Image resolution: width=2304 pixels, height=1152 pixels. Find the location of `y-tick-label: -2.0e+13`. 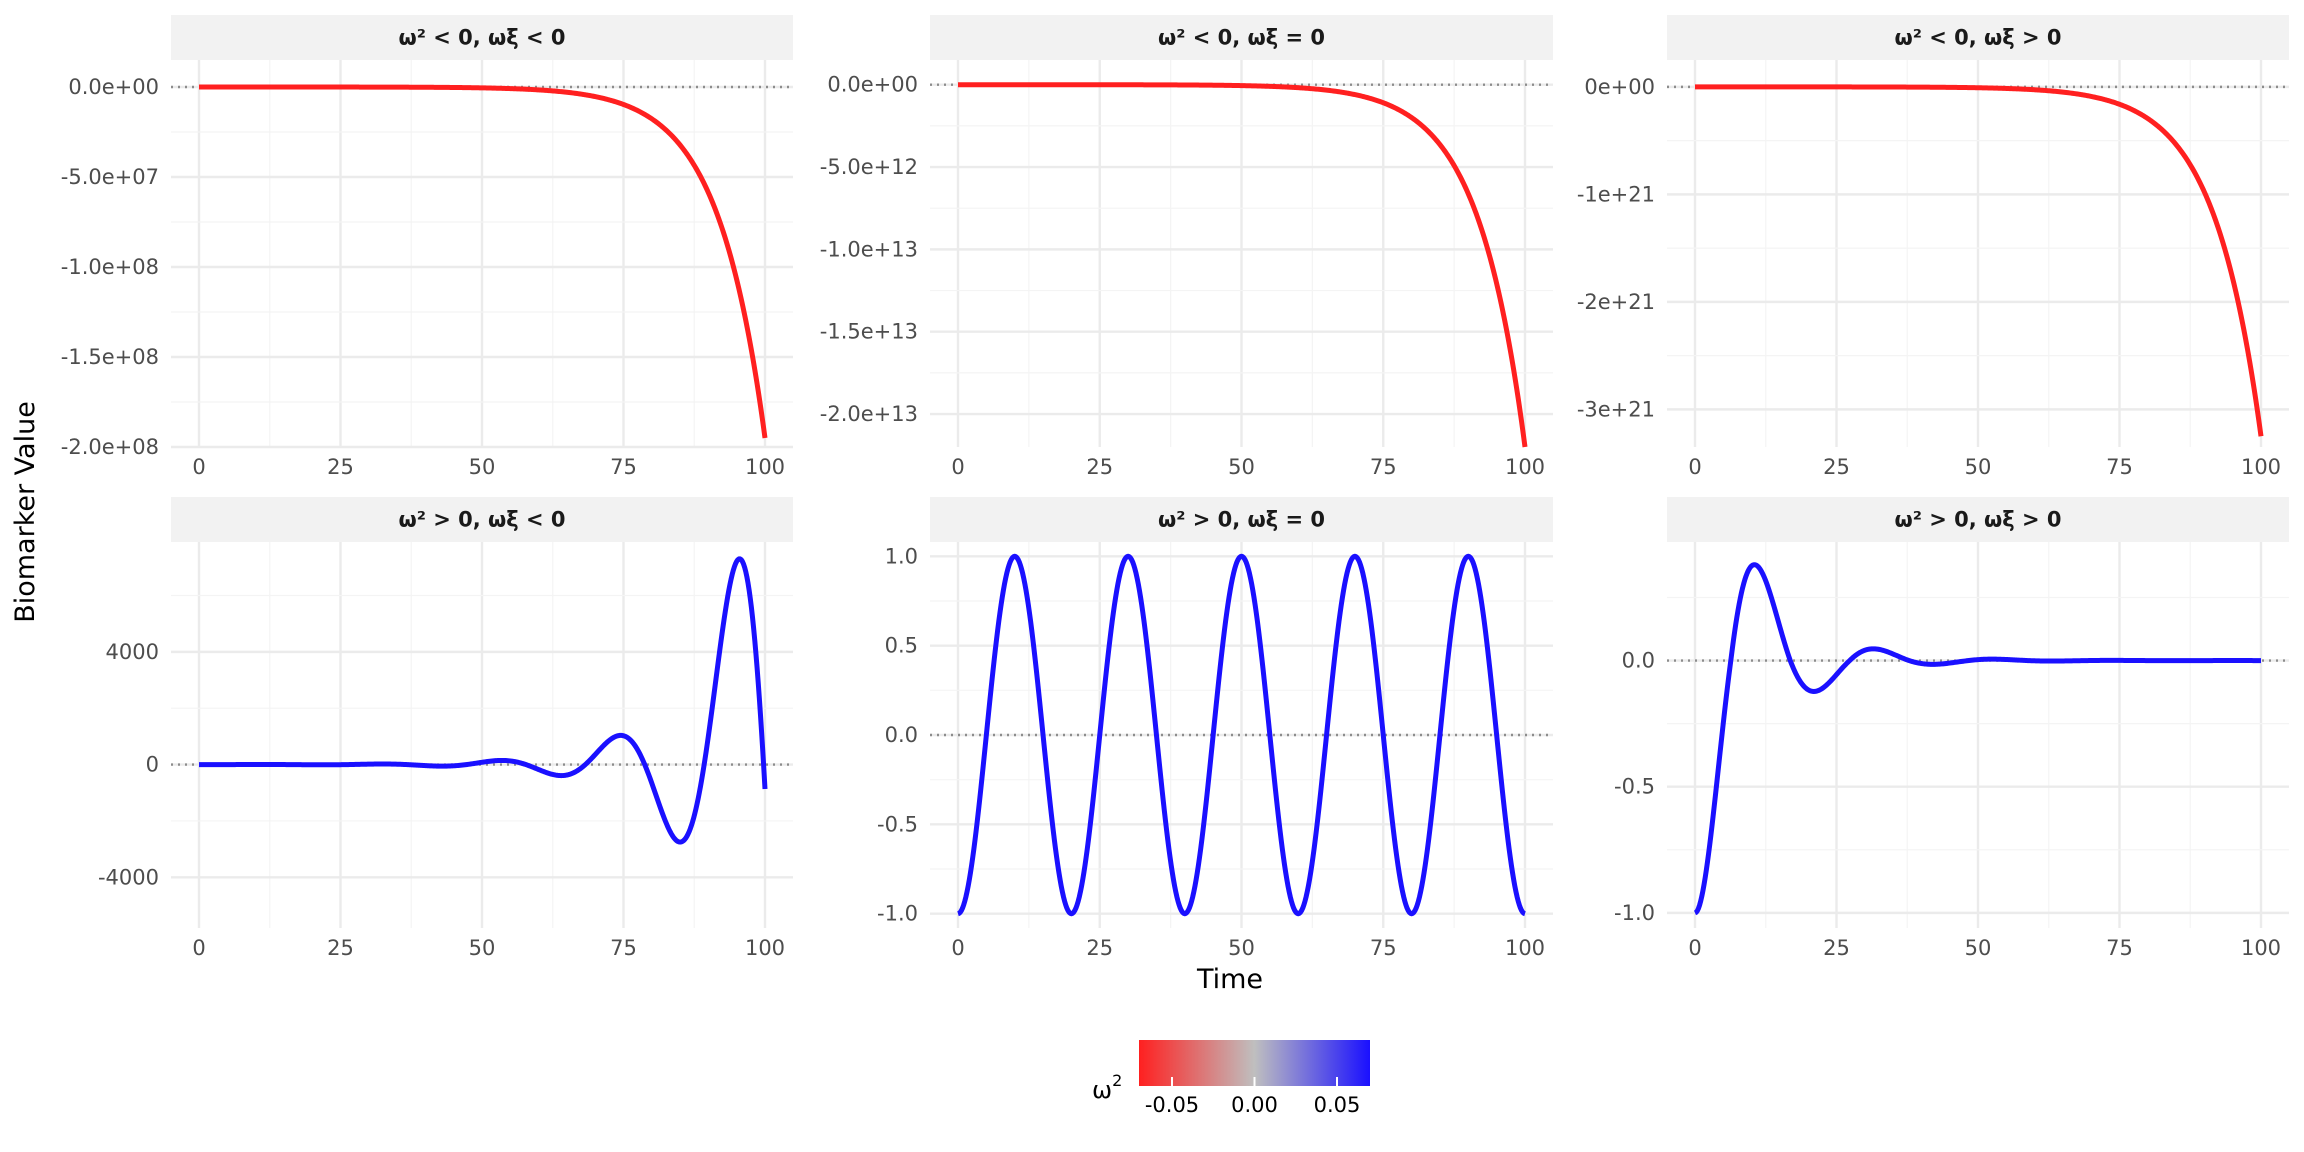

y-tick-label: -2.0e+13 is located at coordinates (869, 414).